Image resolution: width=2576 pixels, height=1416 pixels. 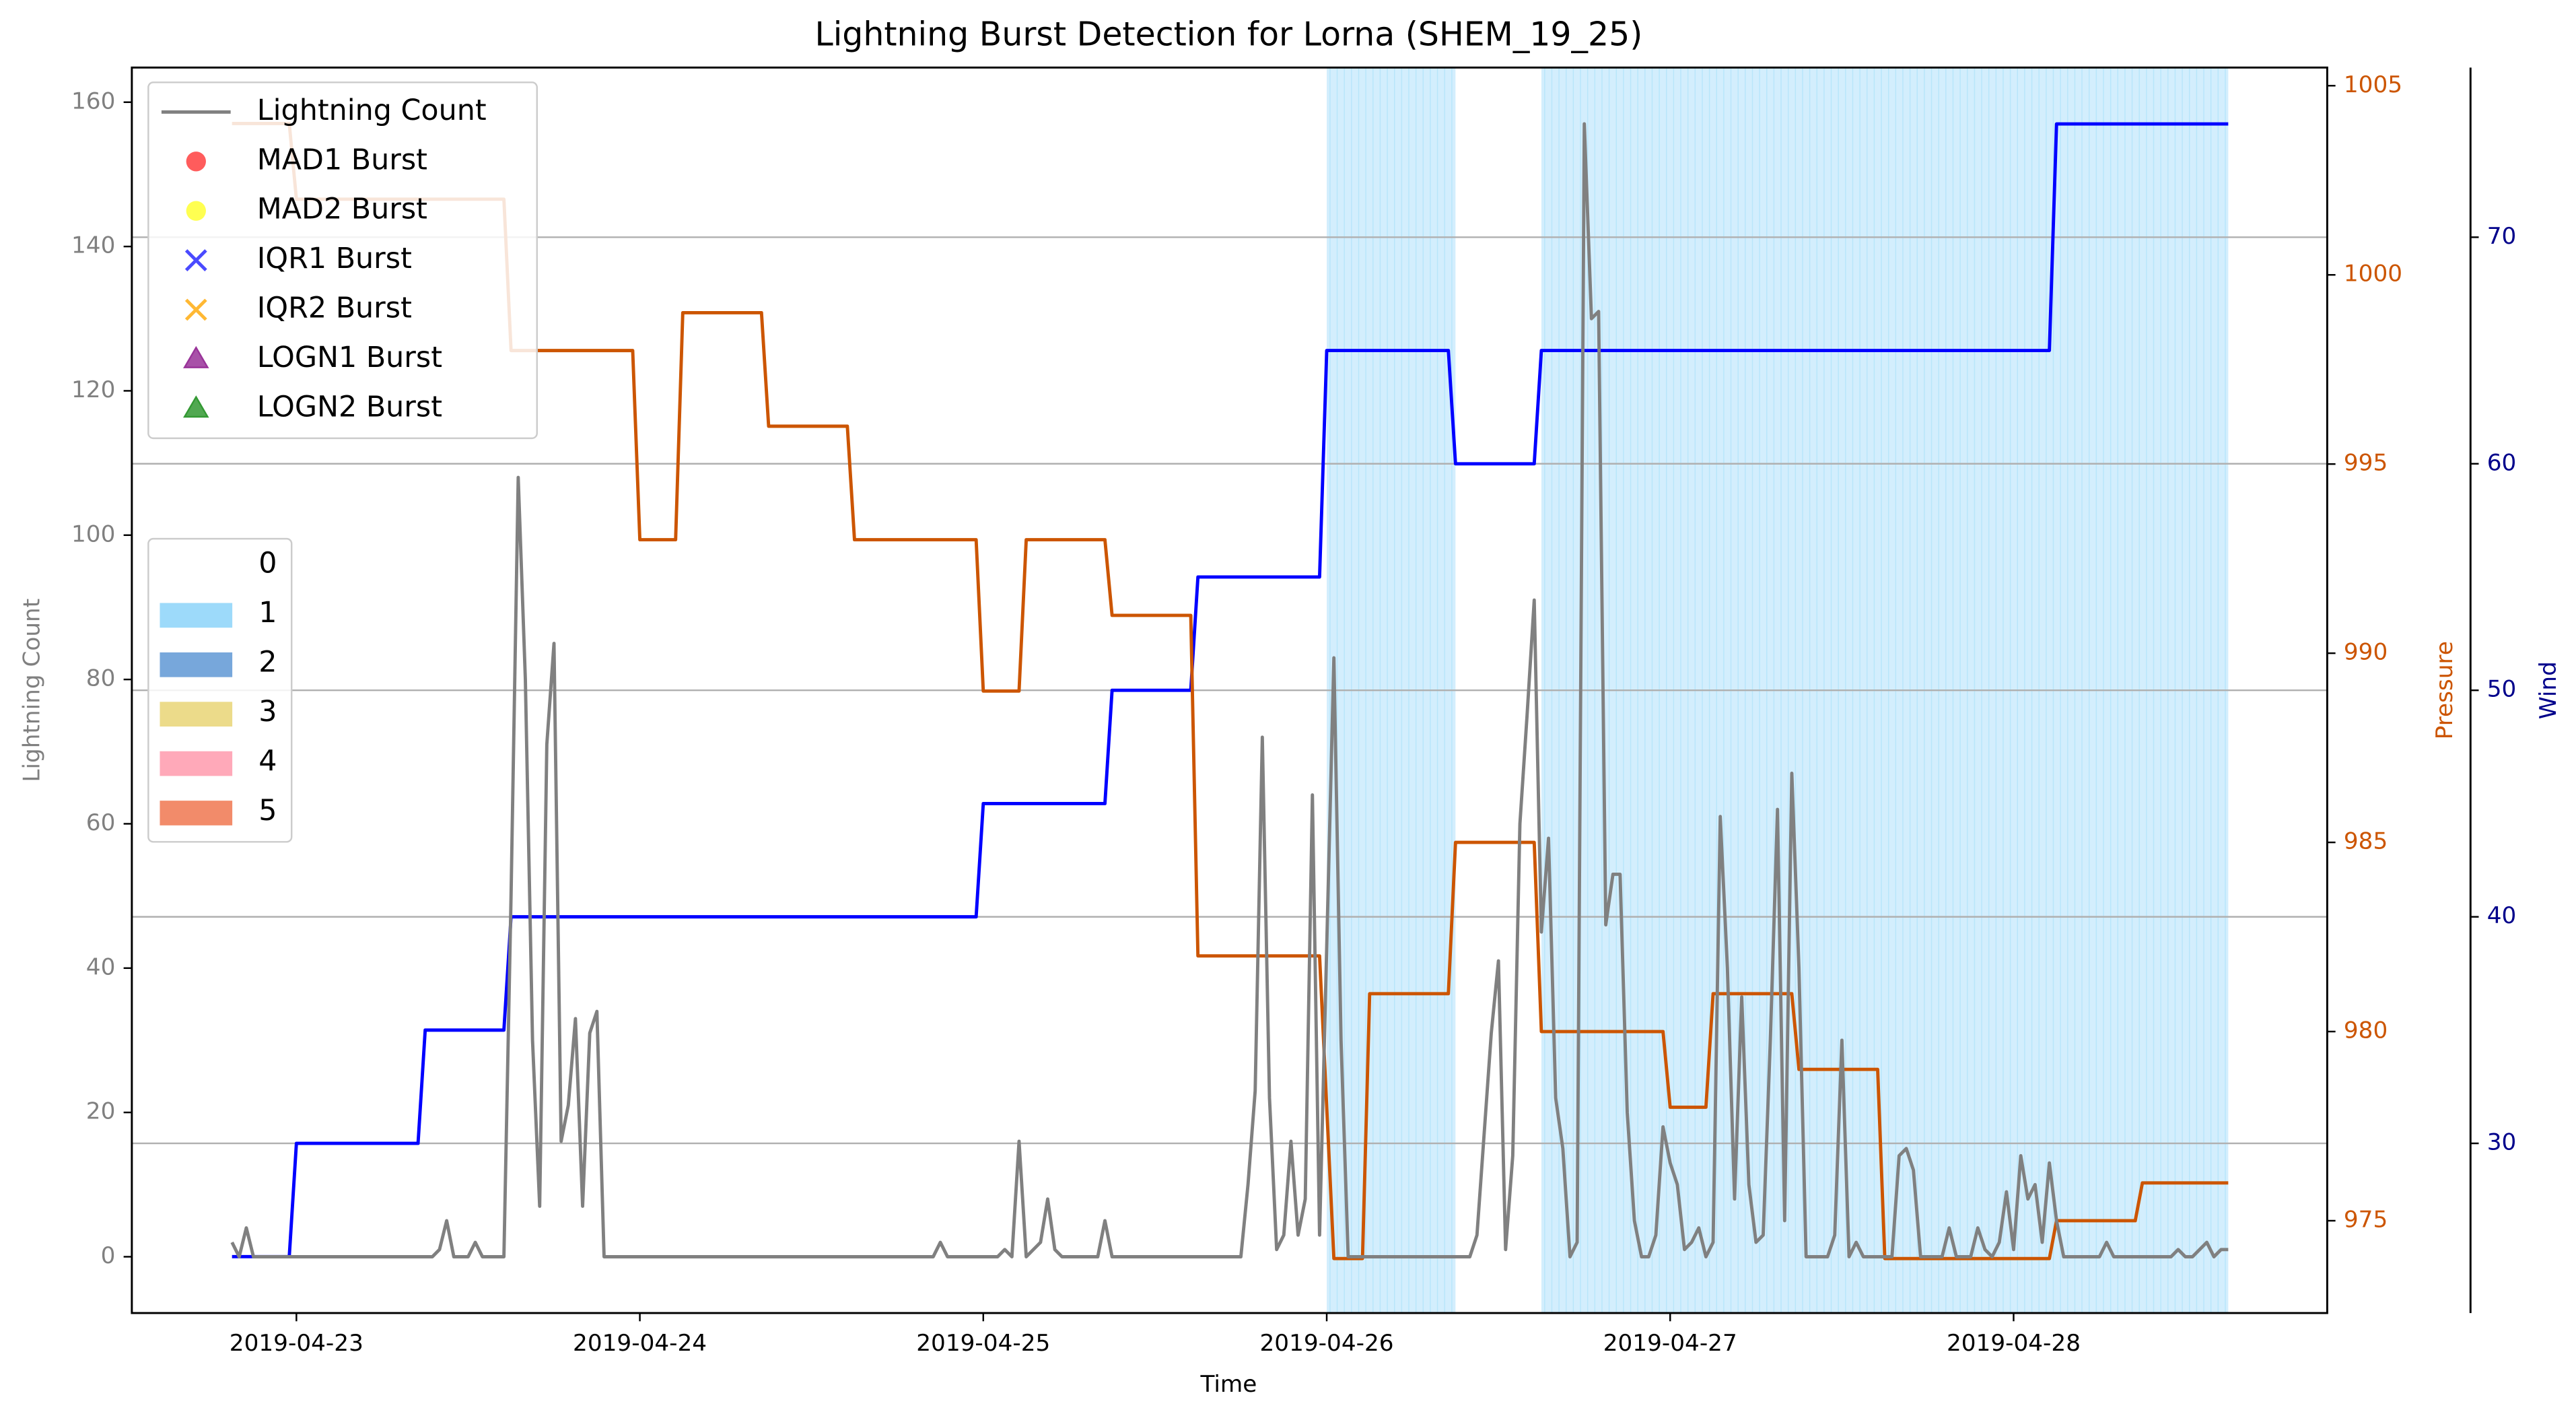 I want to click on legend-label: LOGN1 Burst, so click(x=349, y=357).